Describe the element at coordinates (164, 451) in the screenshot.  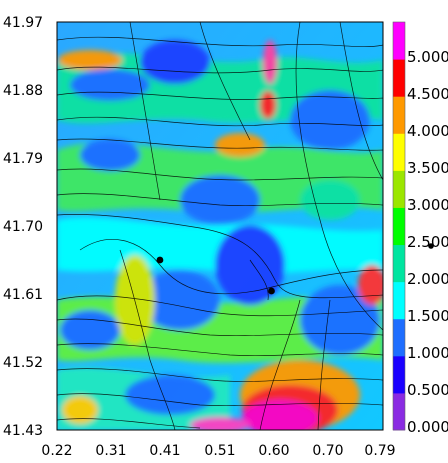
I see `x-tick-label: 0.41` at that location.